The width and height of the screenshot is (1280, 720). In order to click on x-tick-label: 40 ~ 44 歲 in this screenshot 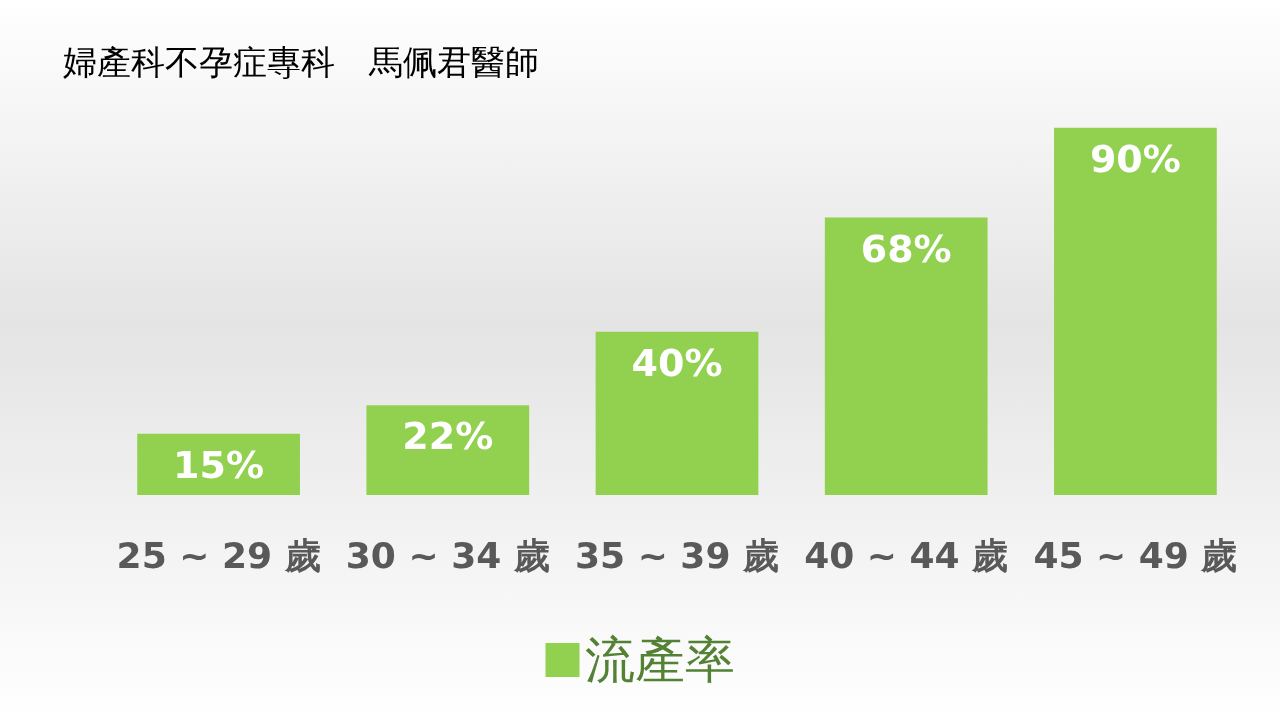, I will do `click(906, 555)`.